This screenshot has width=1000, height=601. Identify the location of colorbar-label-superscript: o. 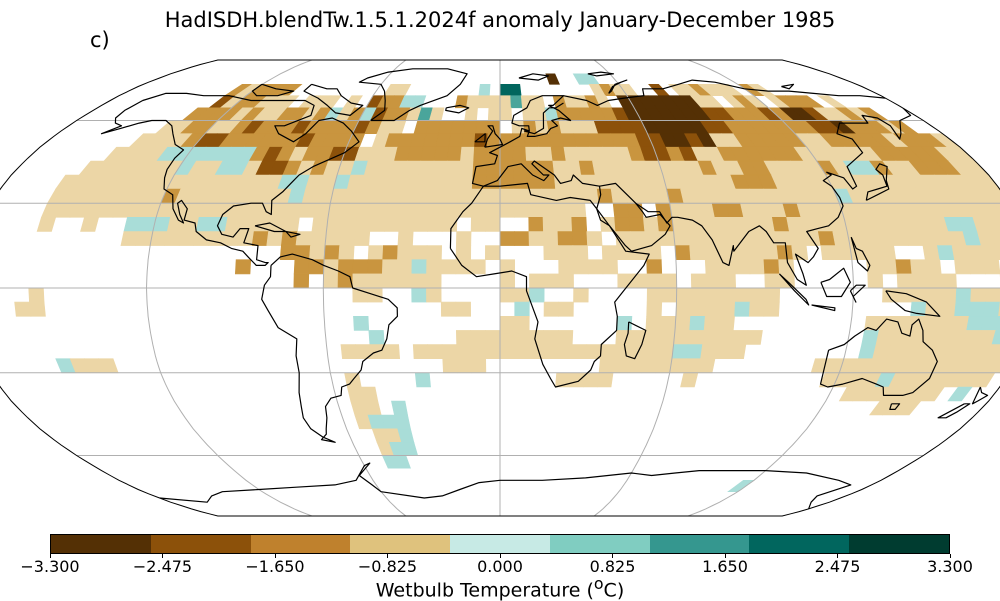
(599, 583).